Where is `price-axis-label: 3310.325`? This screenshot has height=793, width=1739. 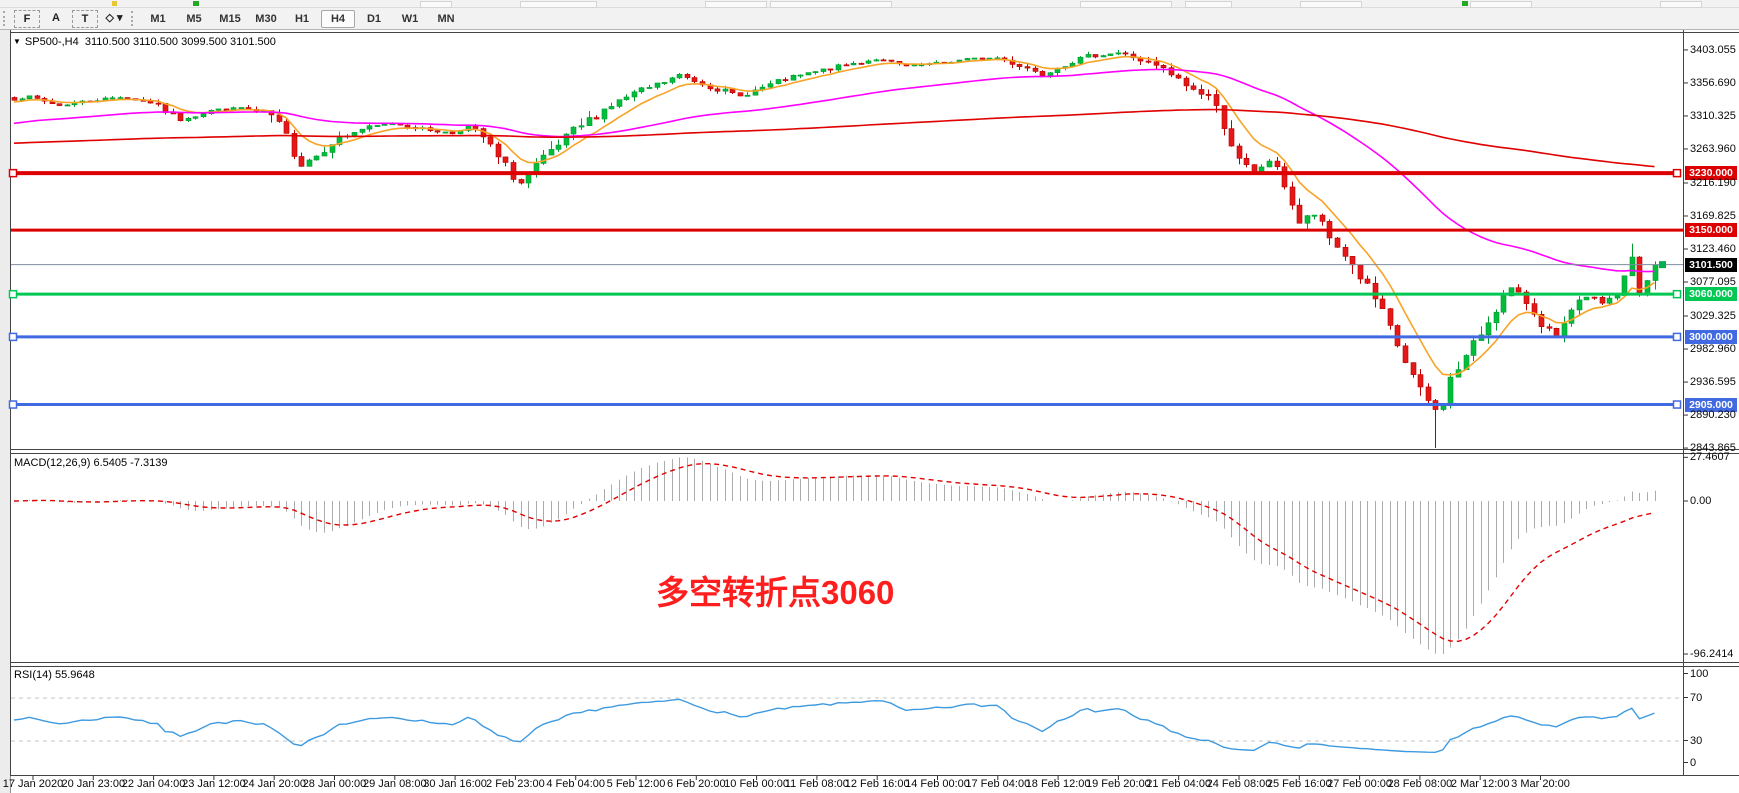
price-axis-label: 3310.325 is located at coordinates (1713, 115).